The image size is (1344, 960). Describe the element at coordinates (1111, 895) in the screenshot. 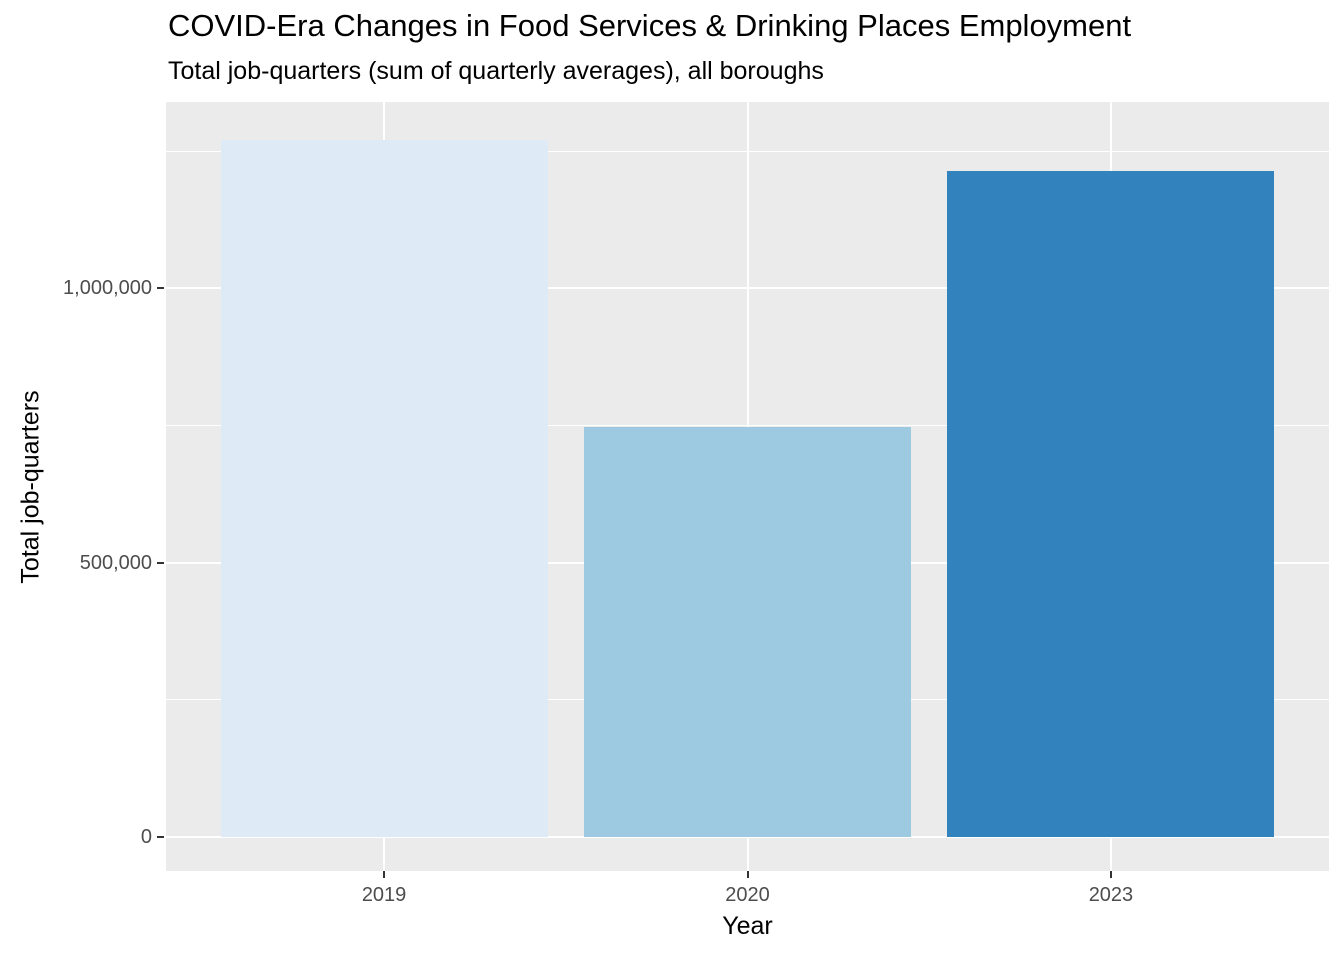

I see `x-tick-label: 2023` at that location.